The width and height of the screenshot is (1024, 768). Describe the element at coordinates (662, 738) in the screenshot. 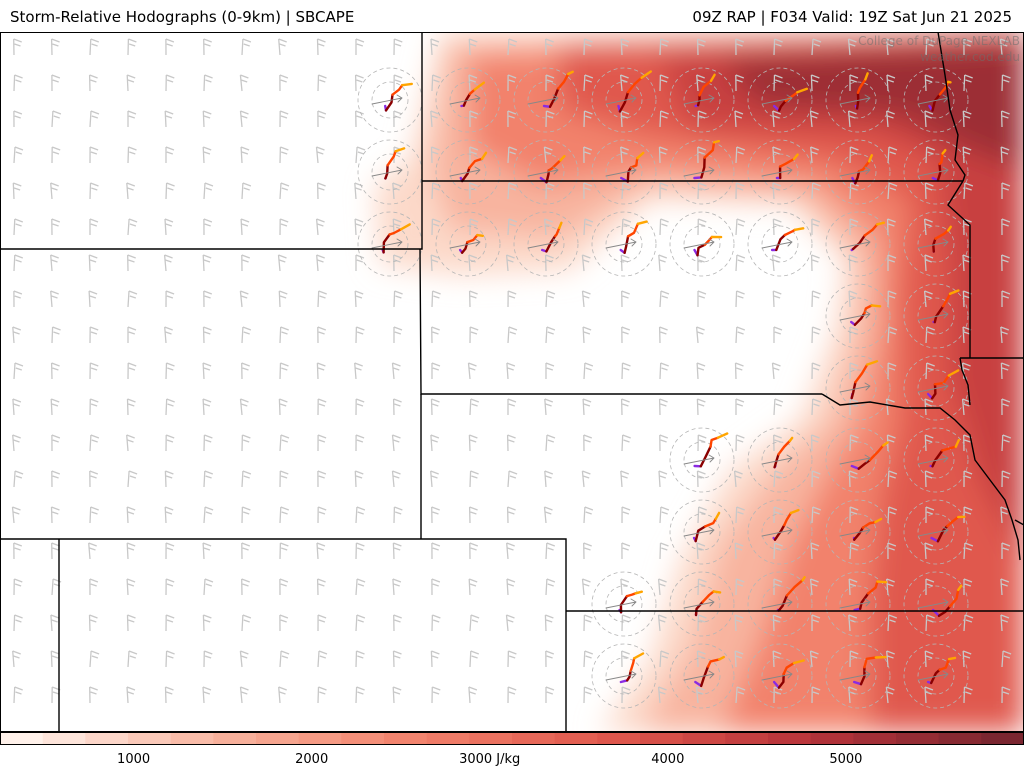

I see `colorbar-step` at that location.